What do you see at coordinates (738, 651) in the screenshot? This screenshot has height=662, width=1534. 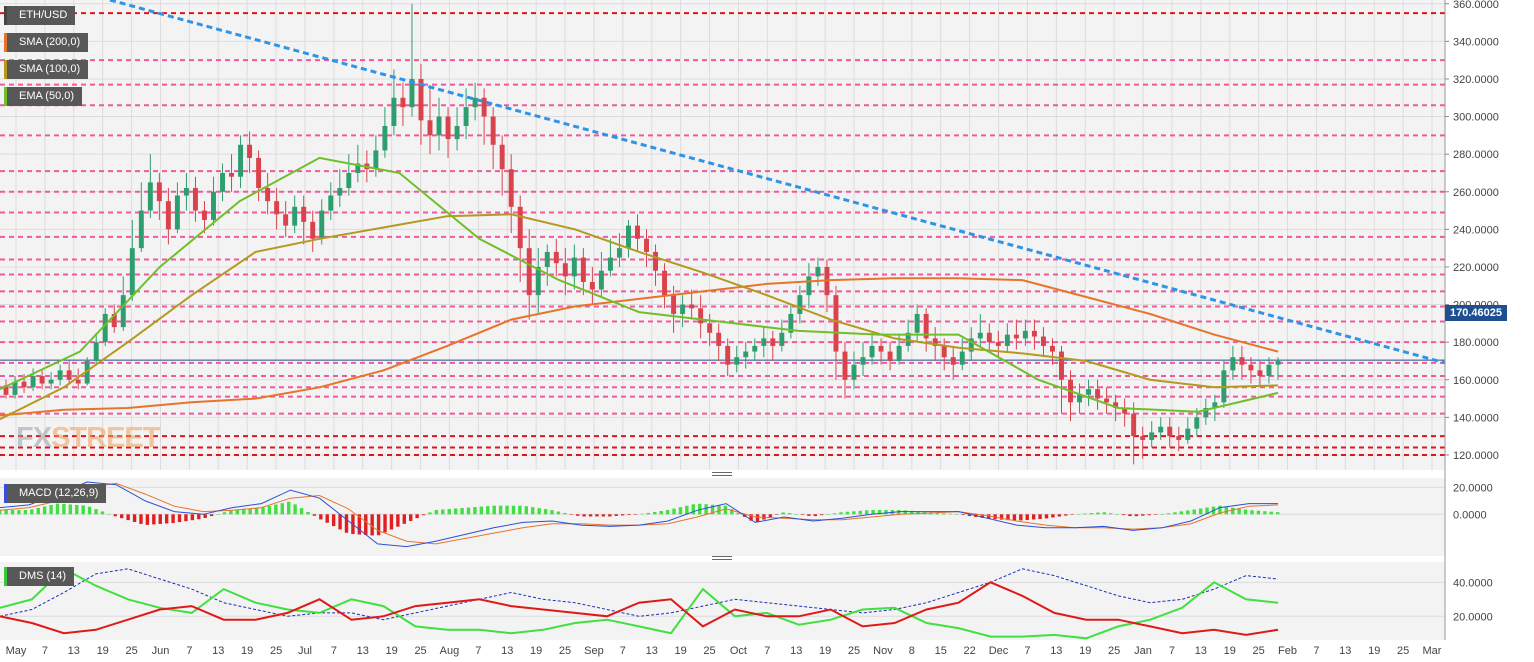 I see `date-tick-label: Oct` at bounding box center [738, 651].